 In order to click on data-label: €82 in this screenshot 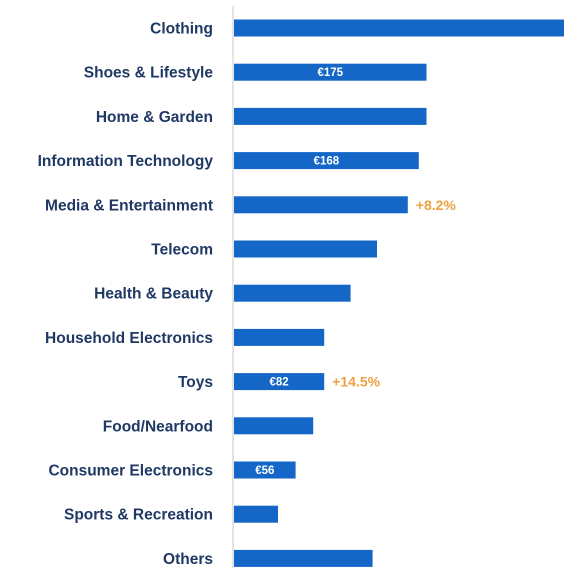, I will do `click(279, 383)`.